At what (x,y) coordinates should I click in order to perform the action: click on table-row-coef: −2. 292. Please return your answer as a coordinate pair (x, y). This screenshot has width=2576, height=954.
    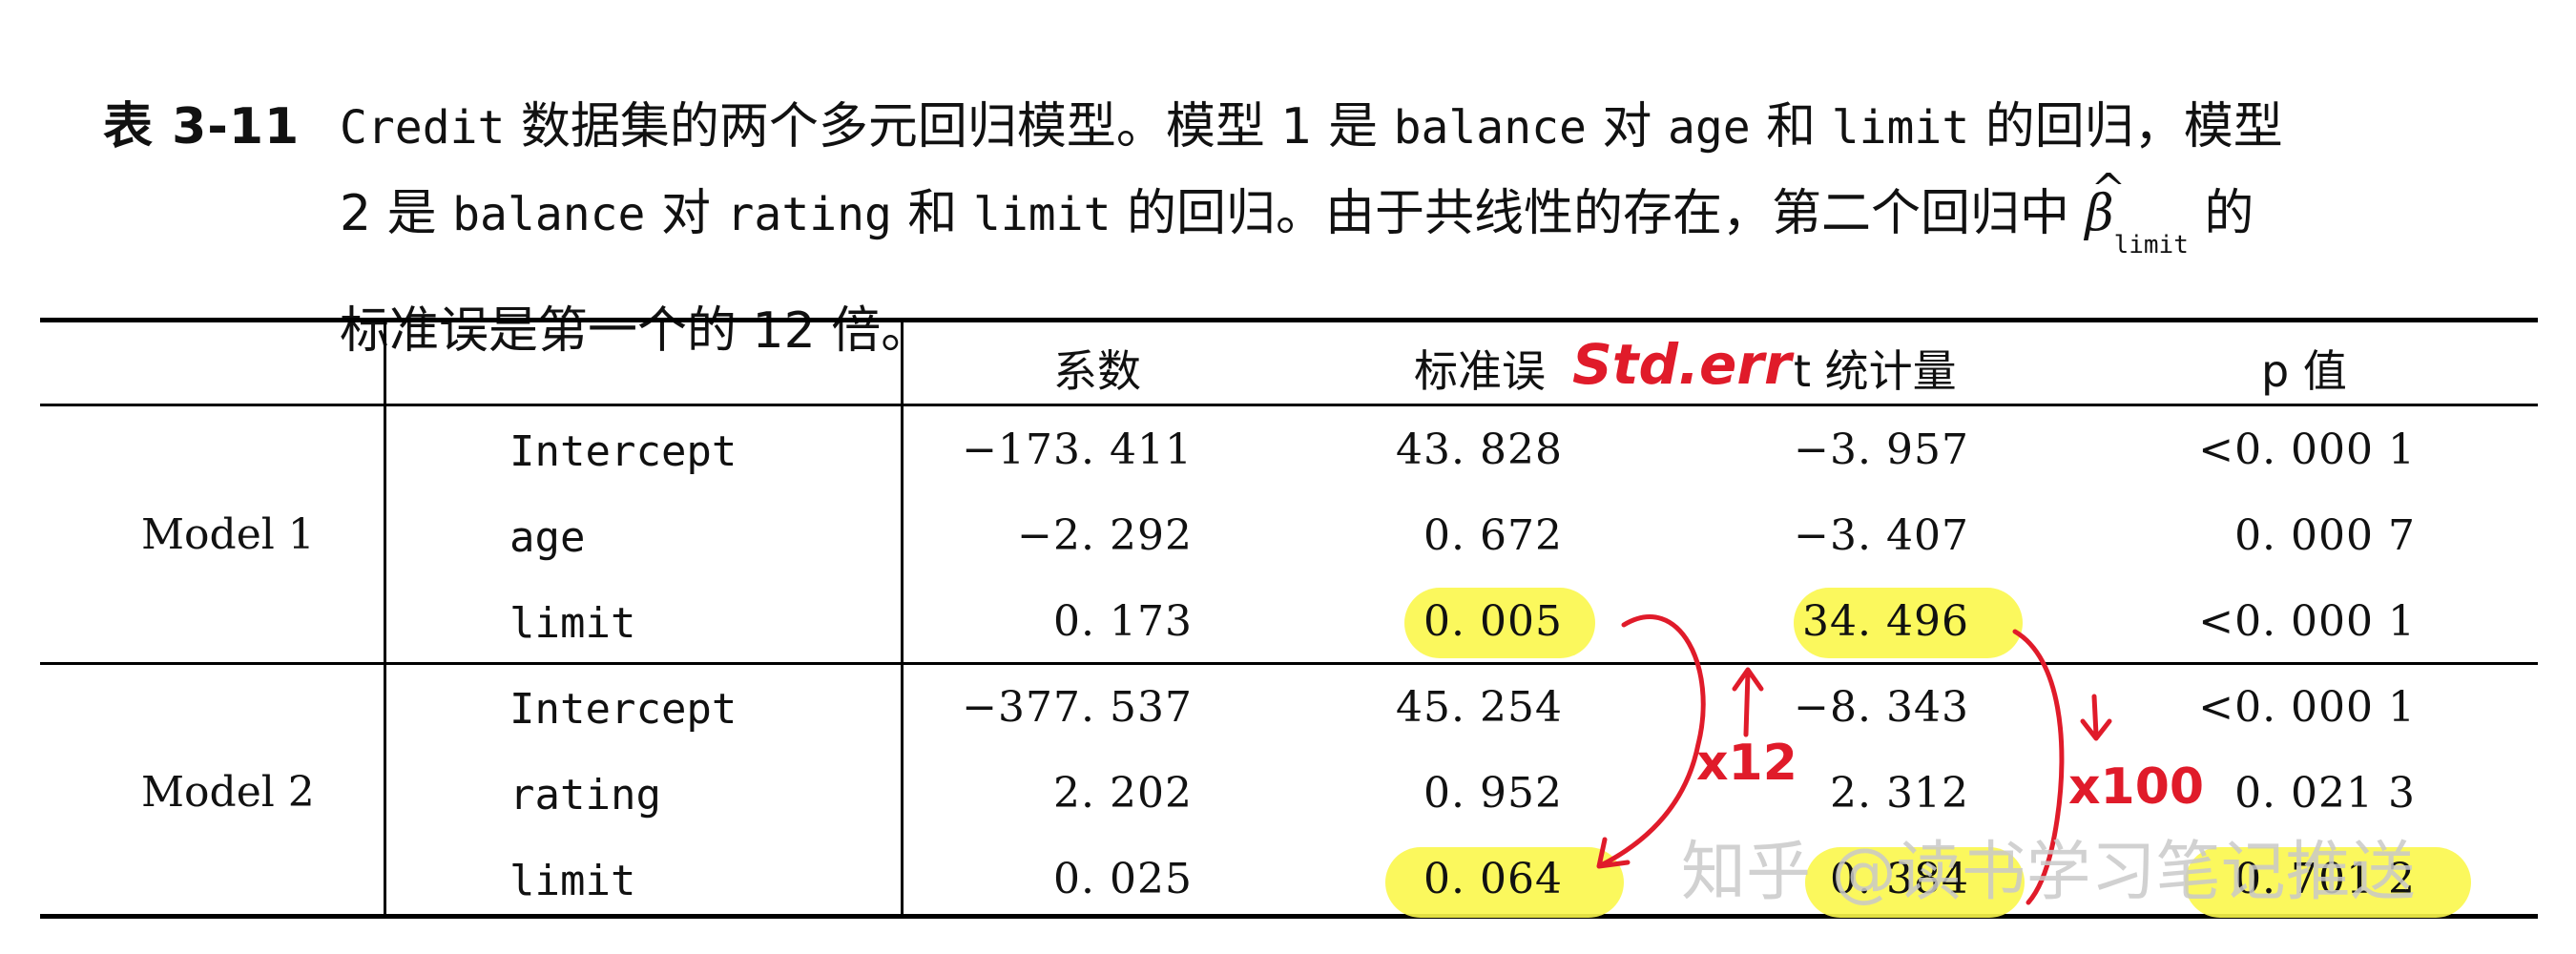
    Looking at the image, I should click on (1105, 535).